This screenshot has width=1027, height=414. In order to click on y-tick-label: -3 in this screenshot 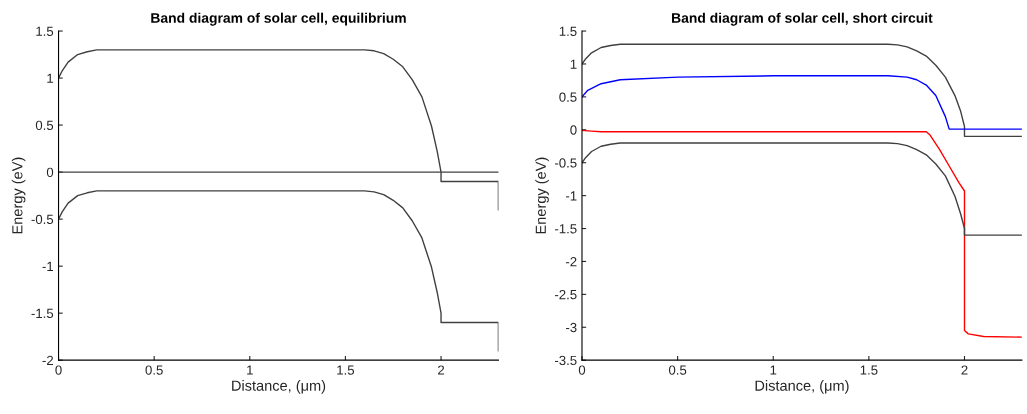, I will do `click(571, 327)`.